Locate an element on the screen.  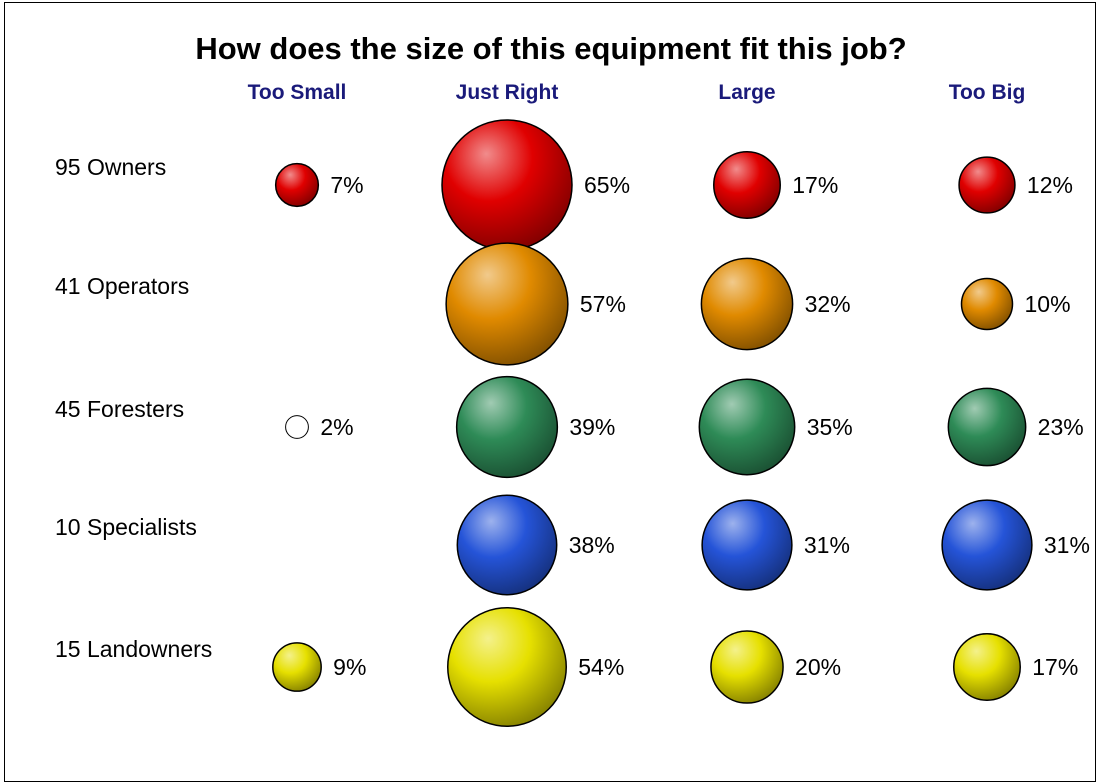
value-label: 12% is located at coordinates (1050, 185).